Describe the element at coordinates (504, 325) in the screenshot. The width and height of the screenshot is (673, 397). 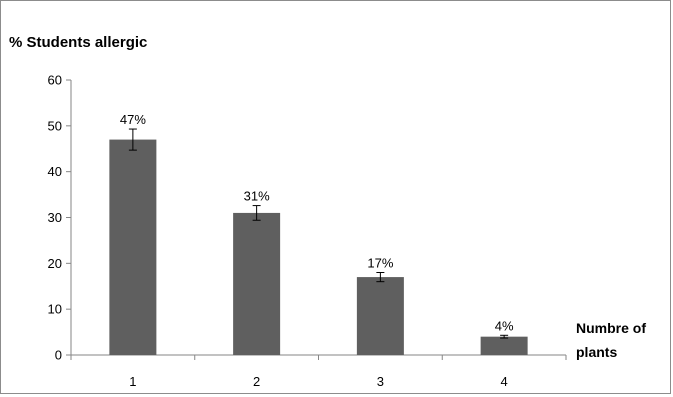
I see `data-label: 4%` at that location.